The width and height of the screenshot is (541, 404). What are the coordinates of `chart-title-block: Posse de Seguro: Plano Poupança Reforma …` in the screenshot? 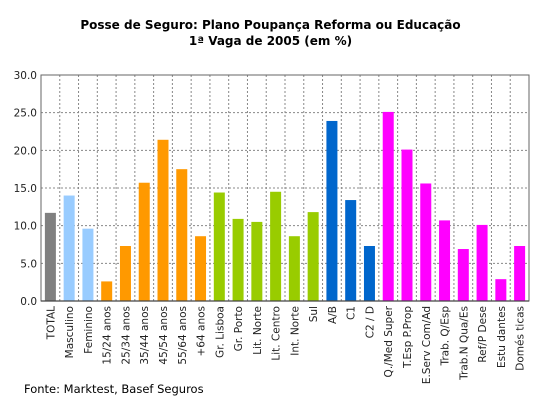 It's located at (270, 33).